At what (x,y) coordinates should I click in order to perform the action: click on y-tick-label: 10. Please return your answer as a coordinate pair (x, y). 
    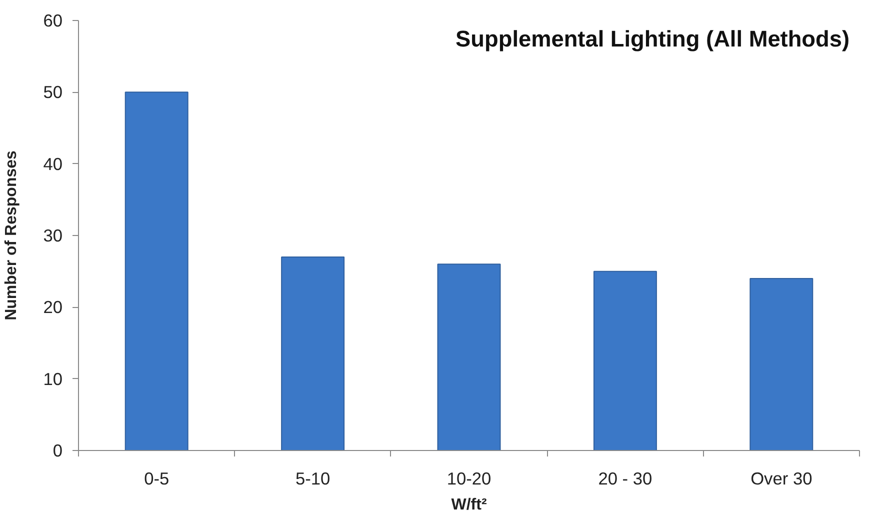
    Looking at the image, I should click on (53, 378).